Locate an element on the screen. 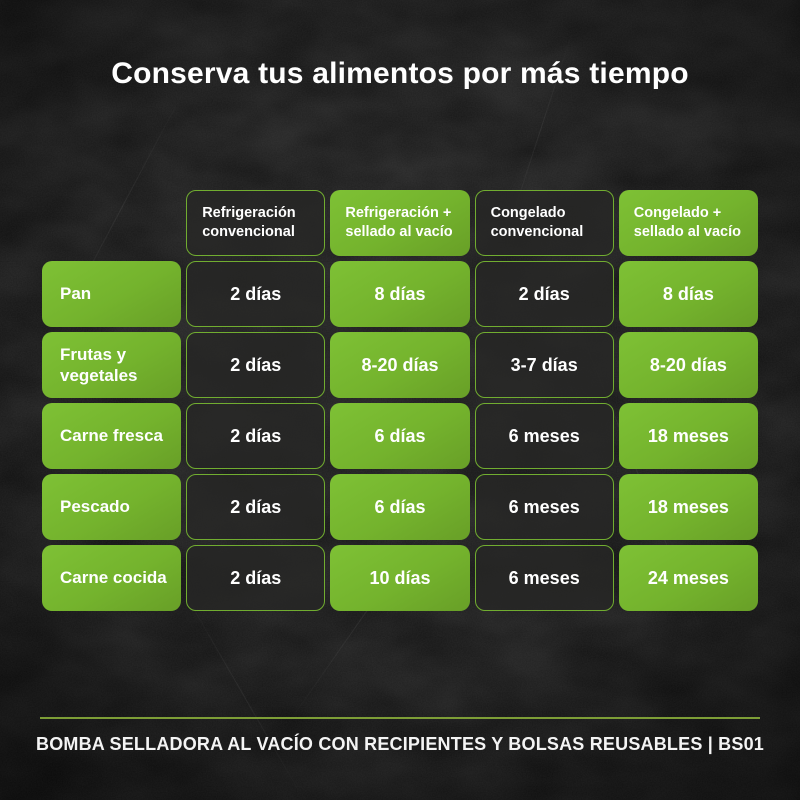  cell-pescado-congelado-vacio: 18 meses is located at coordinates (688, 507).